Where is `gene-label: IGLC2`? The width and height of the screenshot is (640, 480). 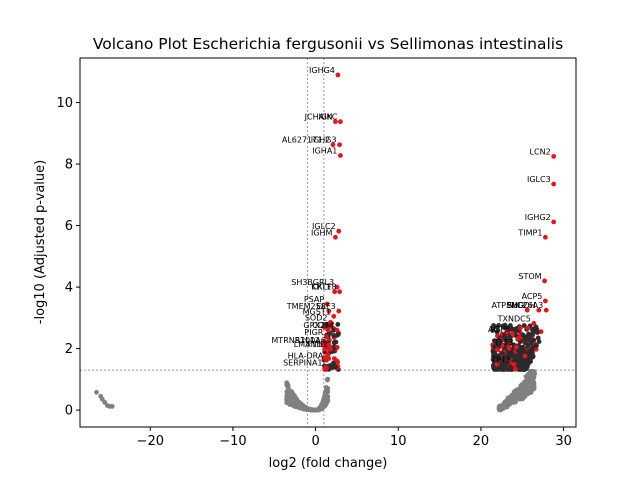 gene-label: IGLC2 is located at coordinates (324, 226).